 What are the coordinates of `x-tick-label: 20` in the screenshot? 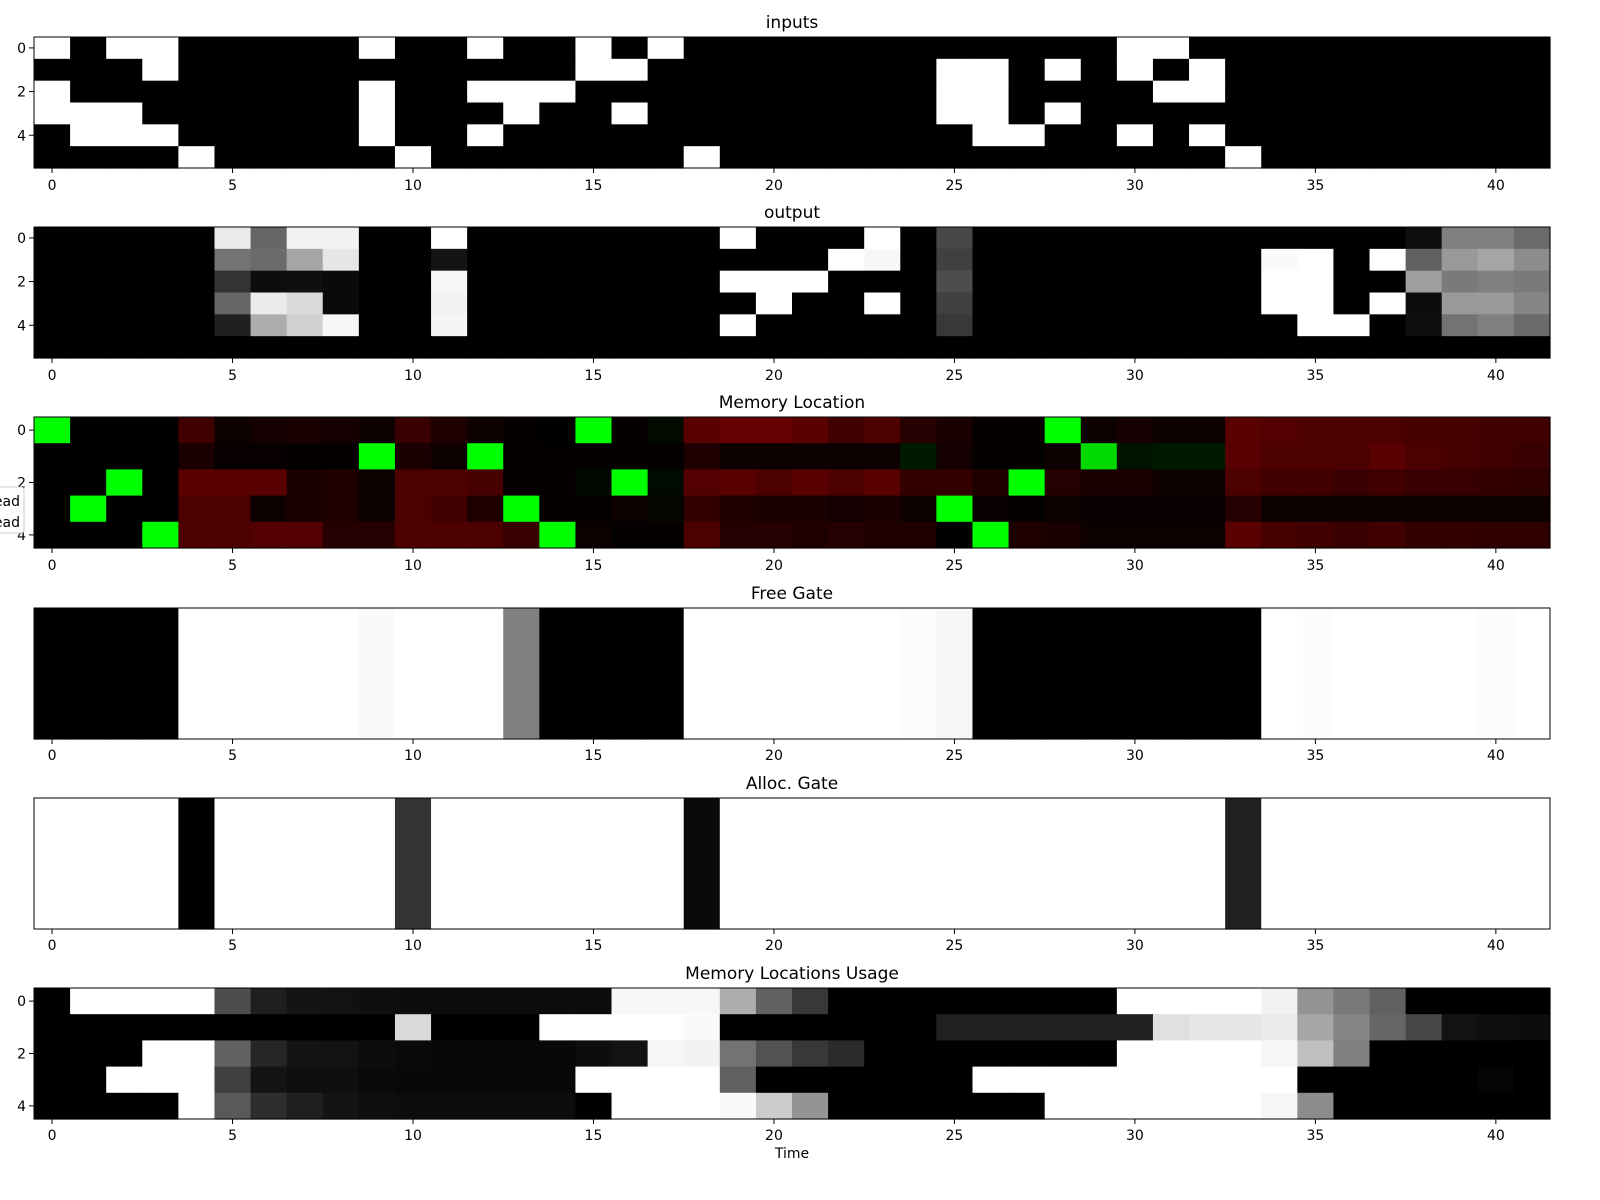 It's located at (774, 946).